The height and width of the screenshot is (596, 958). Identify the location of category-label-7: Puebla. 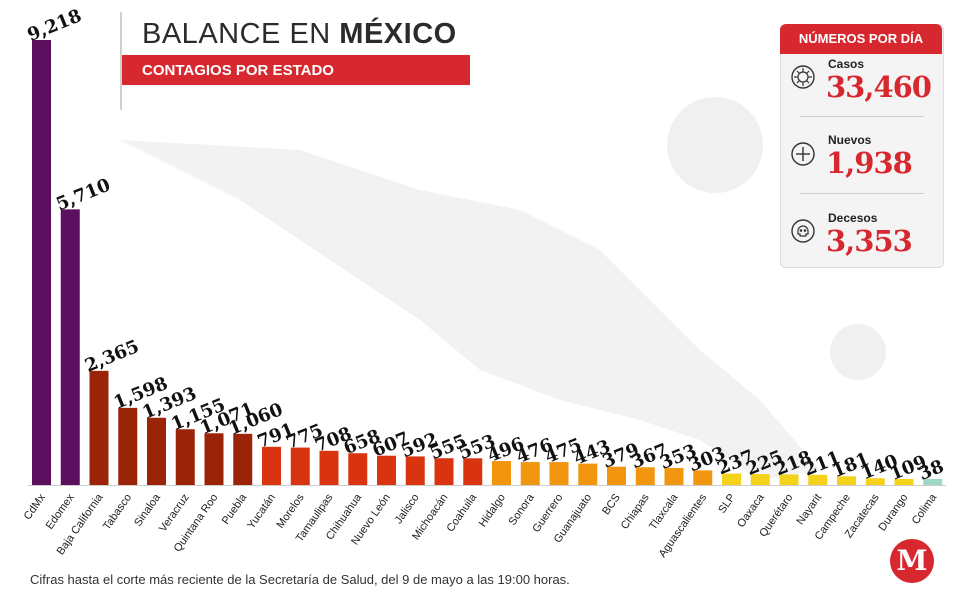
(235, 509).